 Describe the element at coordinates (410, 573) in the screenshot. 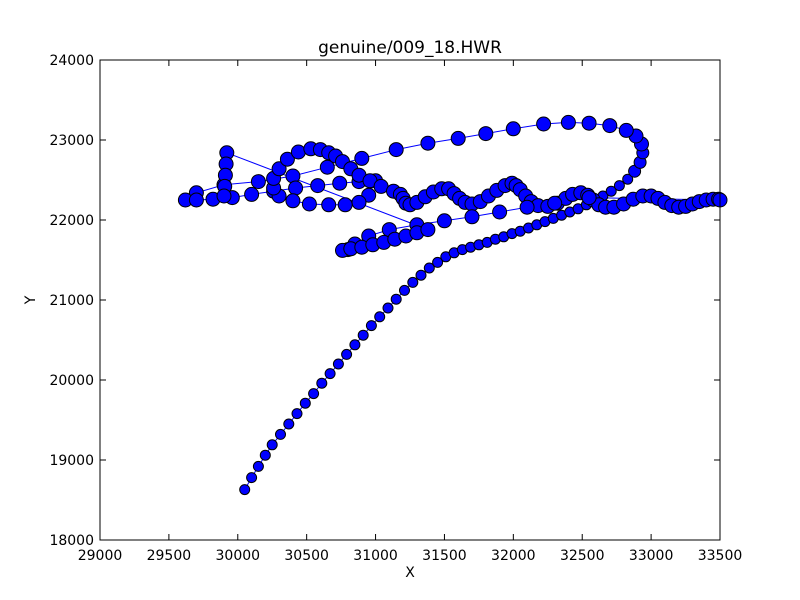

I see `x-axis-label: X` at that location.